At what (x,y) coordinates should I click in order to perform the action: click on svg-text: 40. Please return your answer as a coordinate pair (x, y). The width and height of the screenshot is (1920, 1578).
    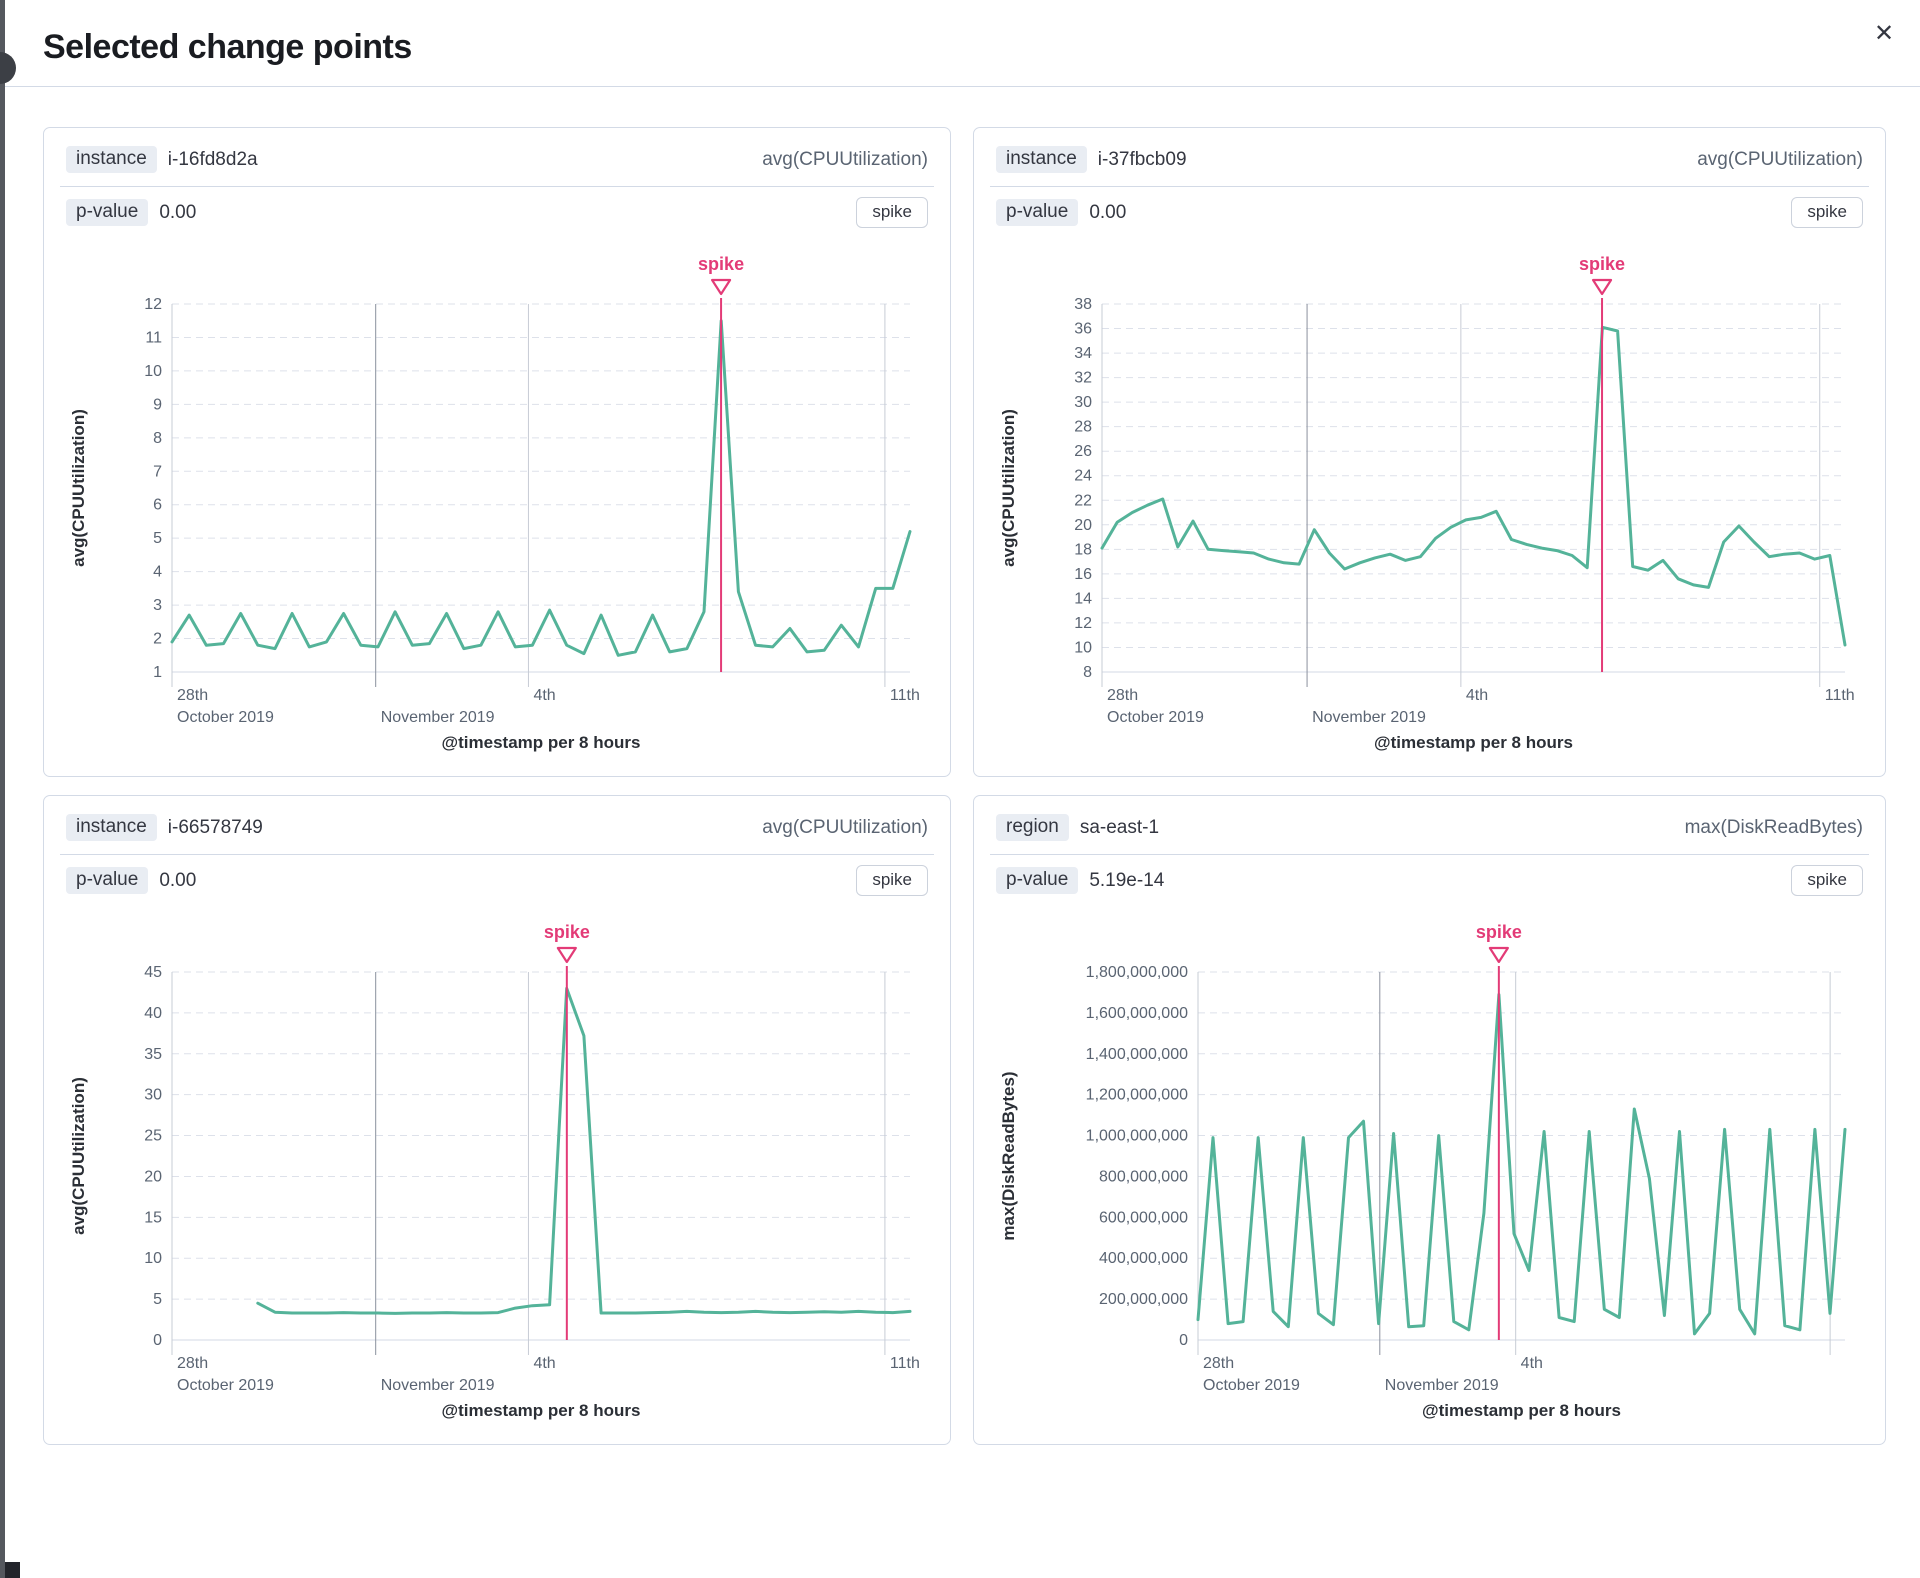
    Looking at the image, I should click on (153, 1013).